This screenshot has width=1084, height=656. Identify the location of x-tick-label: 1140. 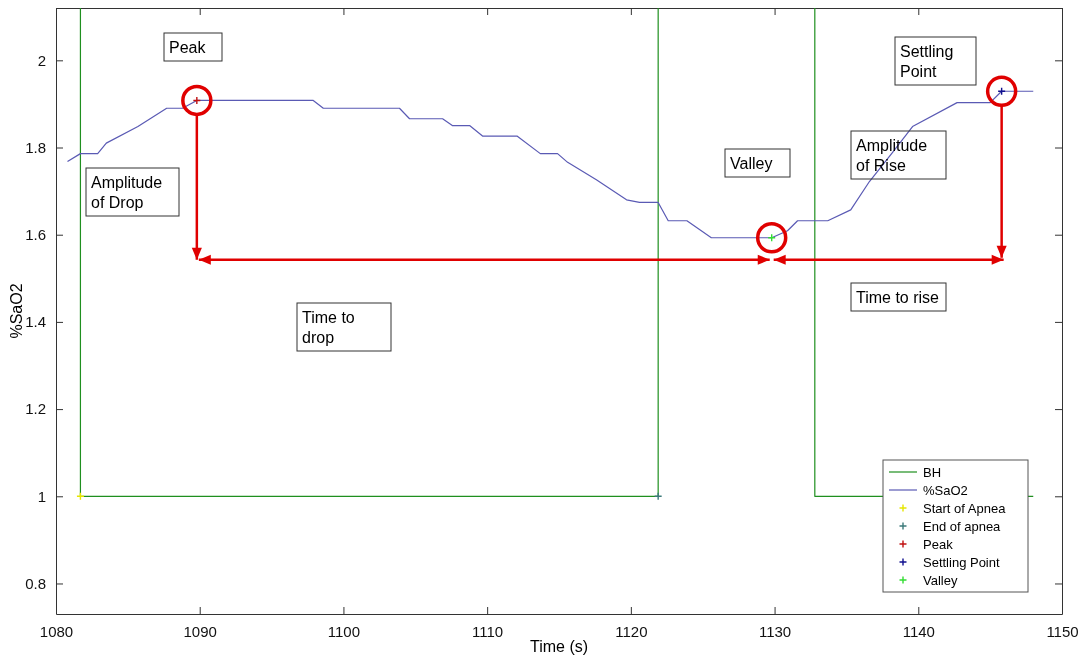
(918, 631).